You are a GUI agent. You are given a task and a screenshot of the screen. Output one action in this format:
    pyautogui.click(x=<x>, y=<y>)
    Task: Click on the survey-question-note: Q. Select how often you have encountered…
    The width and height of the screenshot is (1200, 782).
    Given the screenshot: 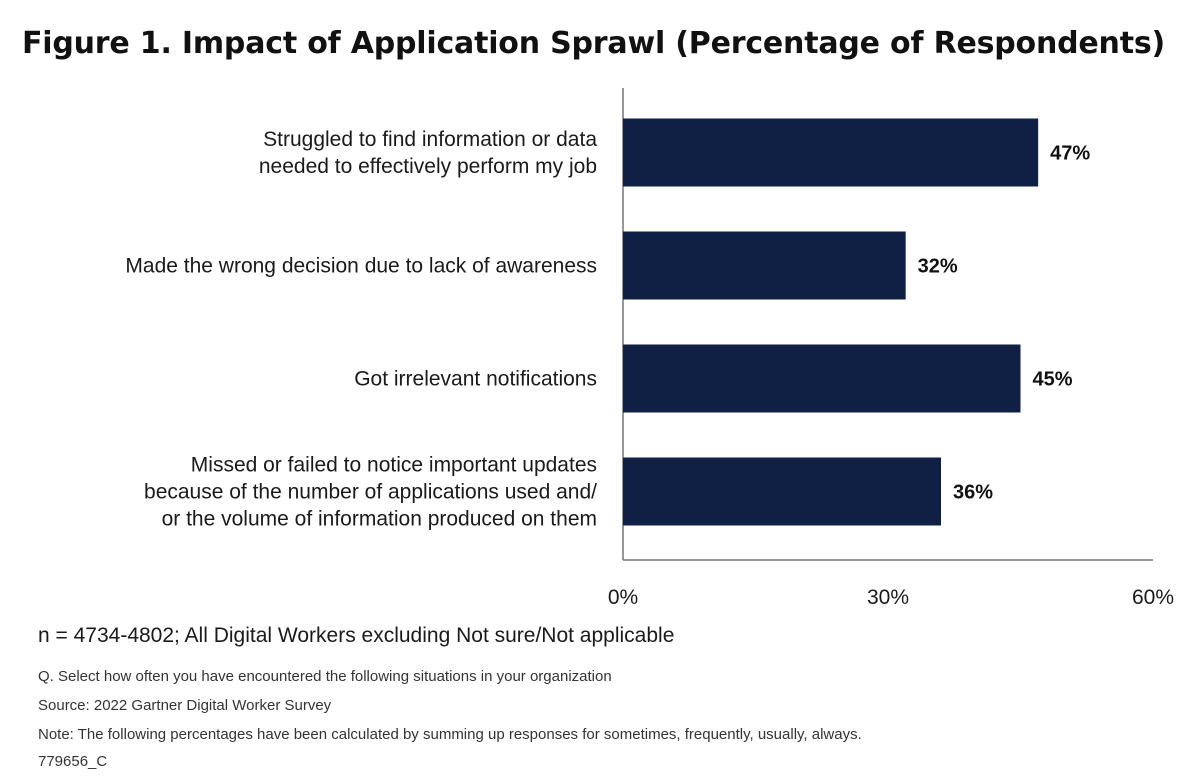 What is the action you would take?
    pyautogui.click(x=325, y=676)
    